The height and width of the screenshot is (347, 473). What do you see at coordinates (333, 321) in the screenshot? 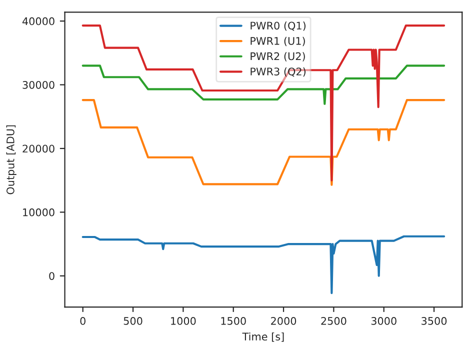
I see `x-tick-label: 2500` at bounding box center [333, 321].